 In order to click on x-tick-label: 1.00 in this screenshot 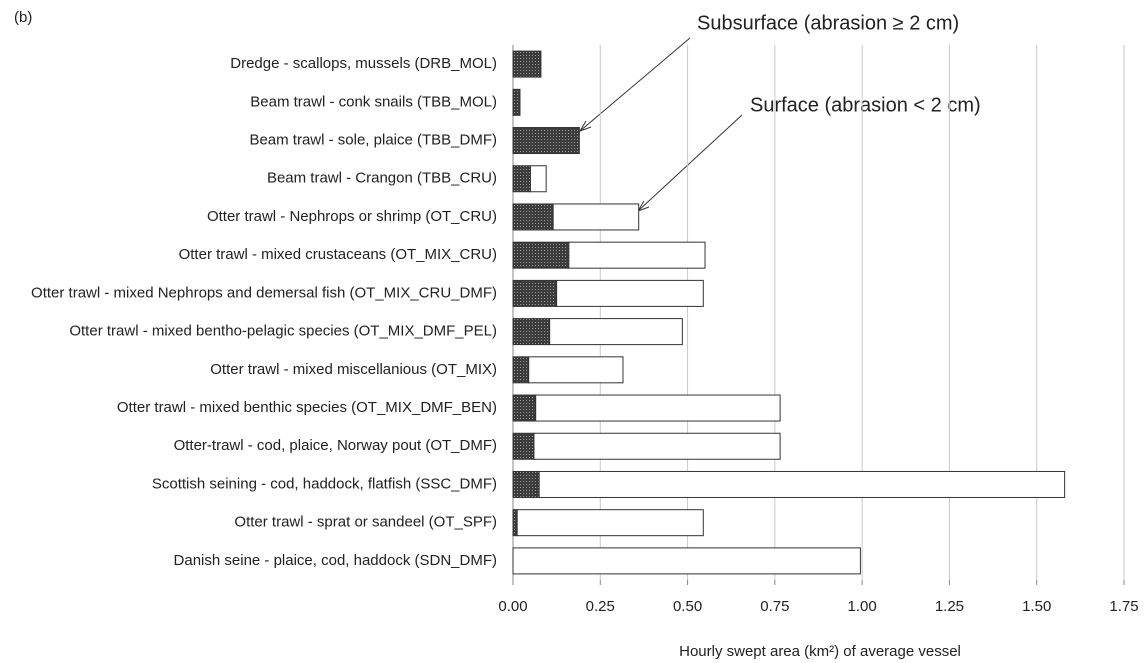, I will do `click(862, 606)`.